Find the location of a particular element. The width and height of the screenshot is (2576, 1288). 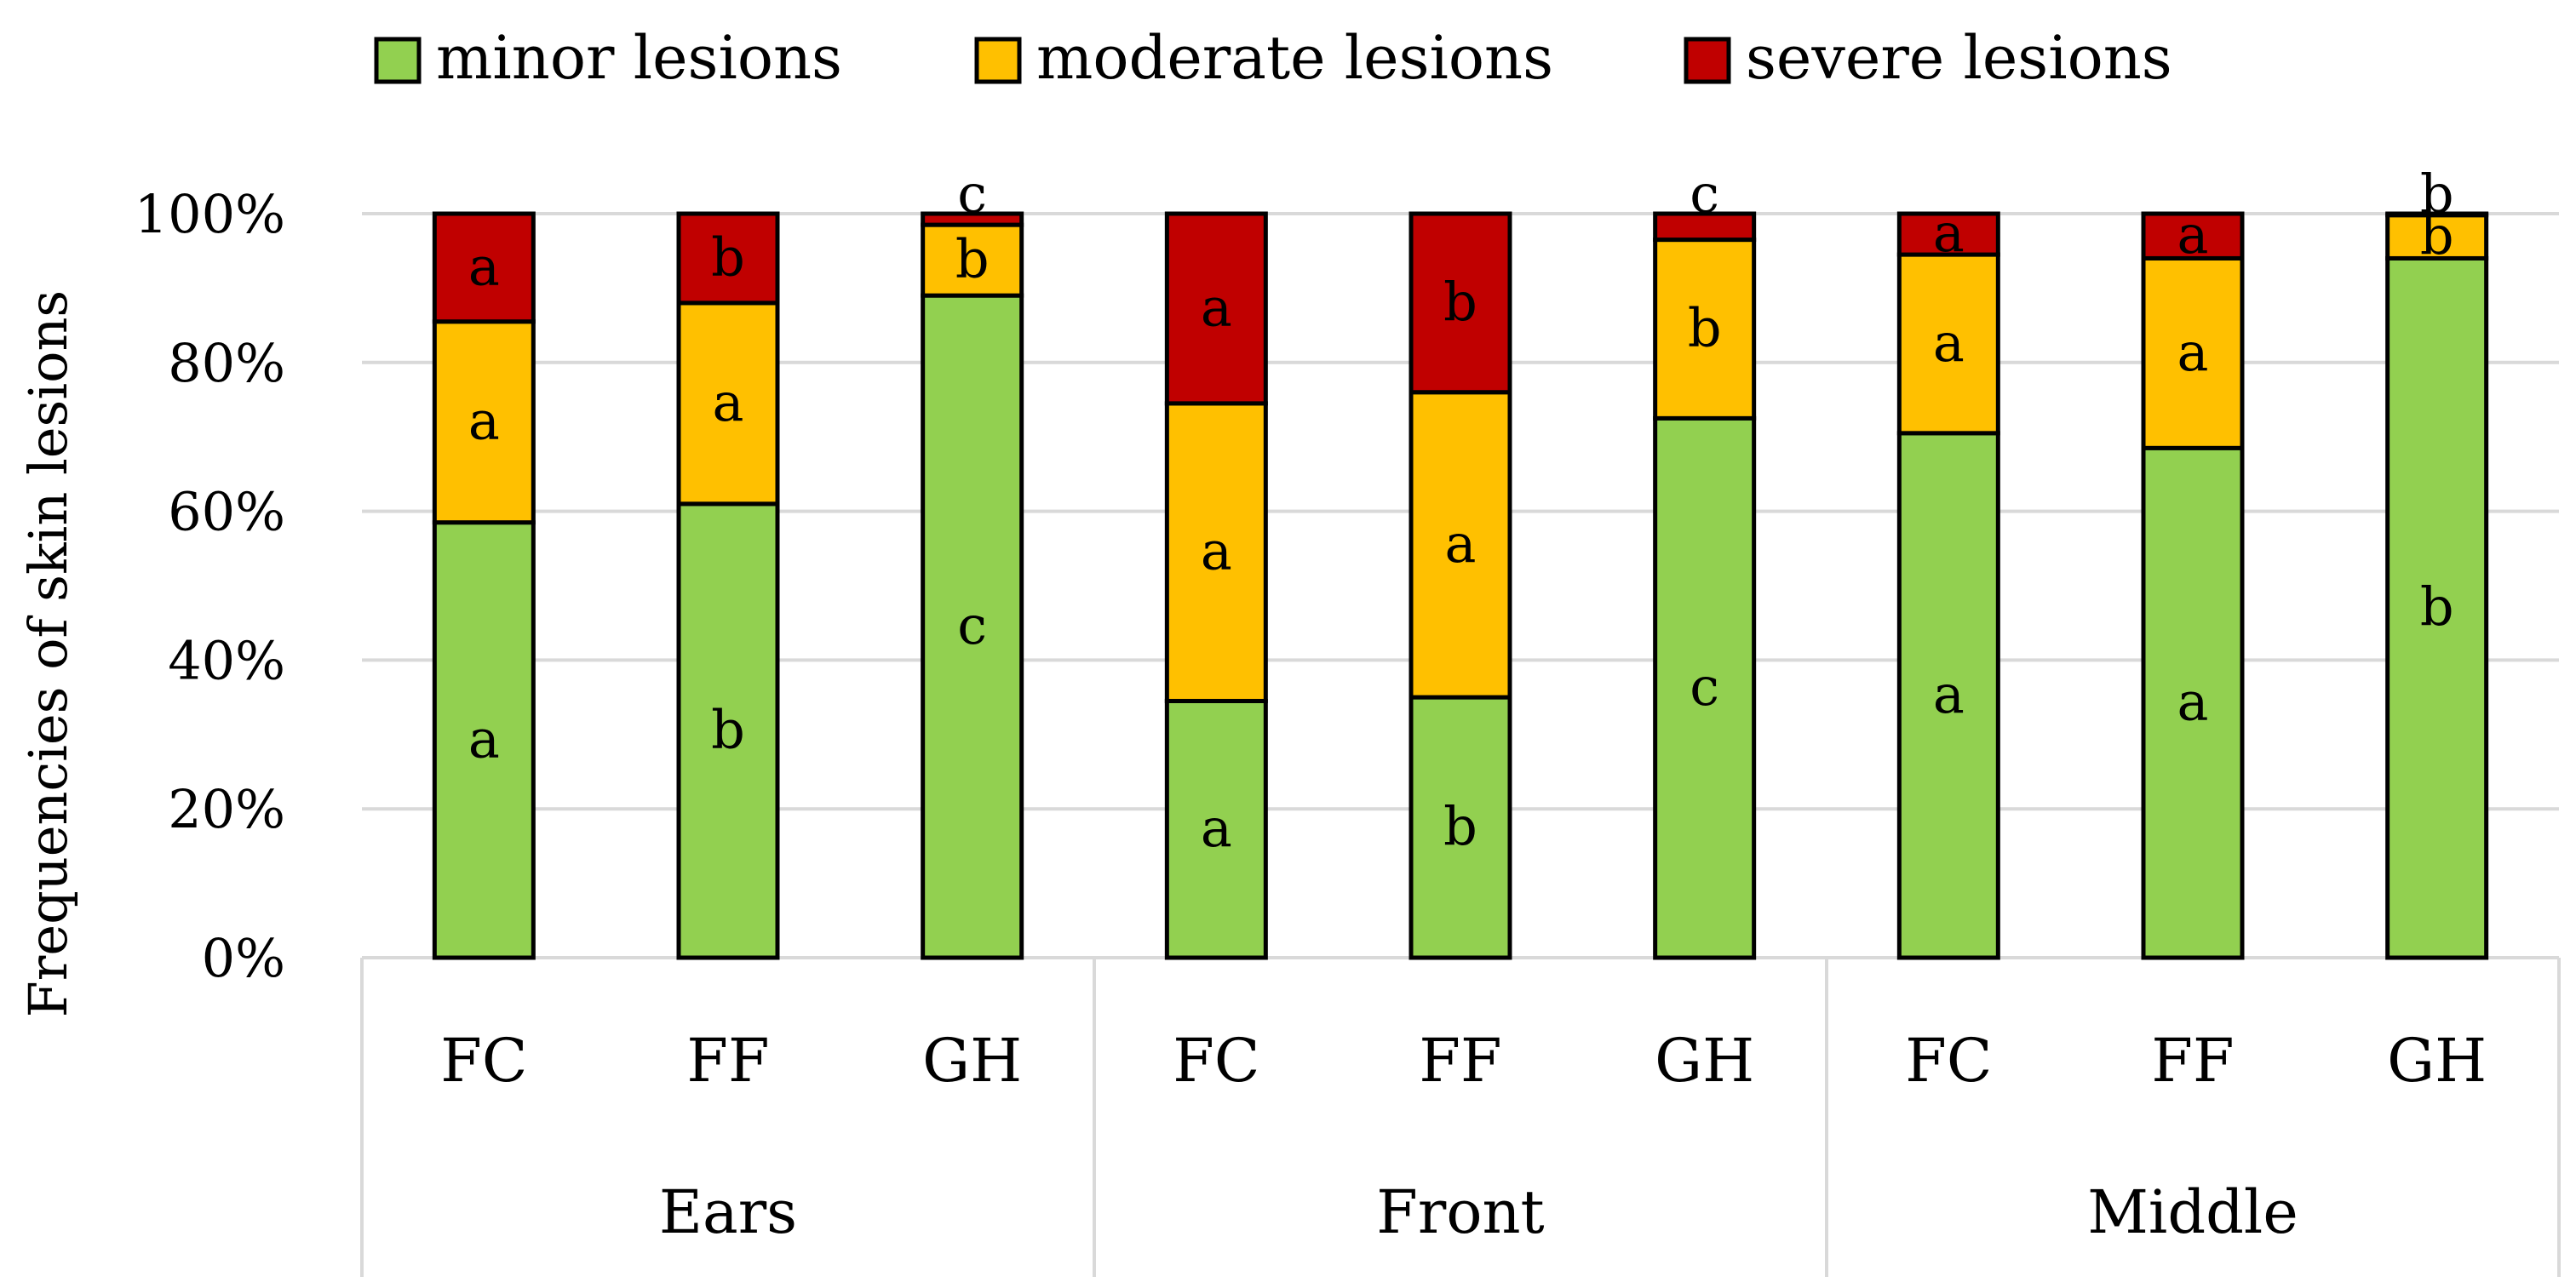

legend-label: minor lesions is located at coordinates (639, 58).